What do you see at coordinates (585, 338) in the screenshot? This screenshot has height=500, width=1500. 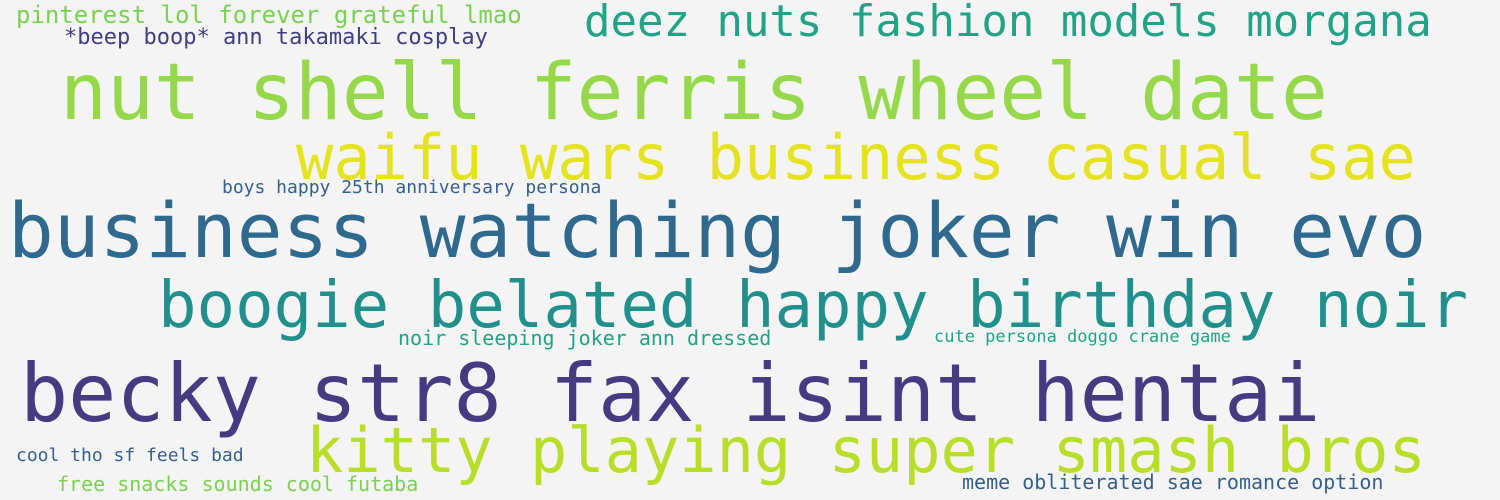 I see `phrase-noir-sleeping: noir sleeping joker ann dressed` at bounding box center [585, 338].